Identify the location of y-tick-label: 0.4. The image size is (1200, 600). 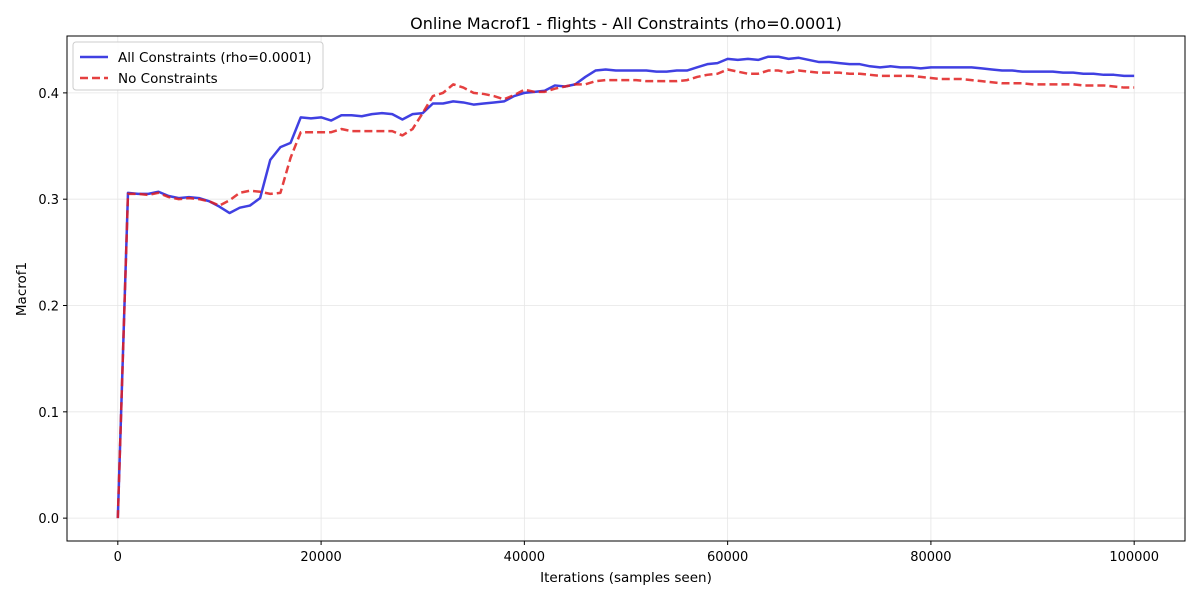
(48, 94).